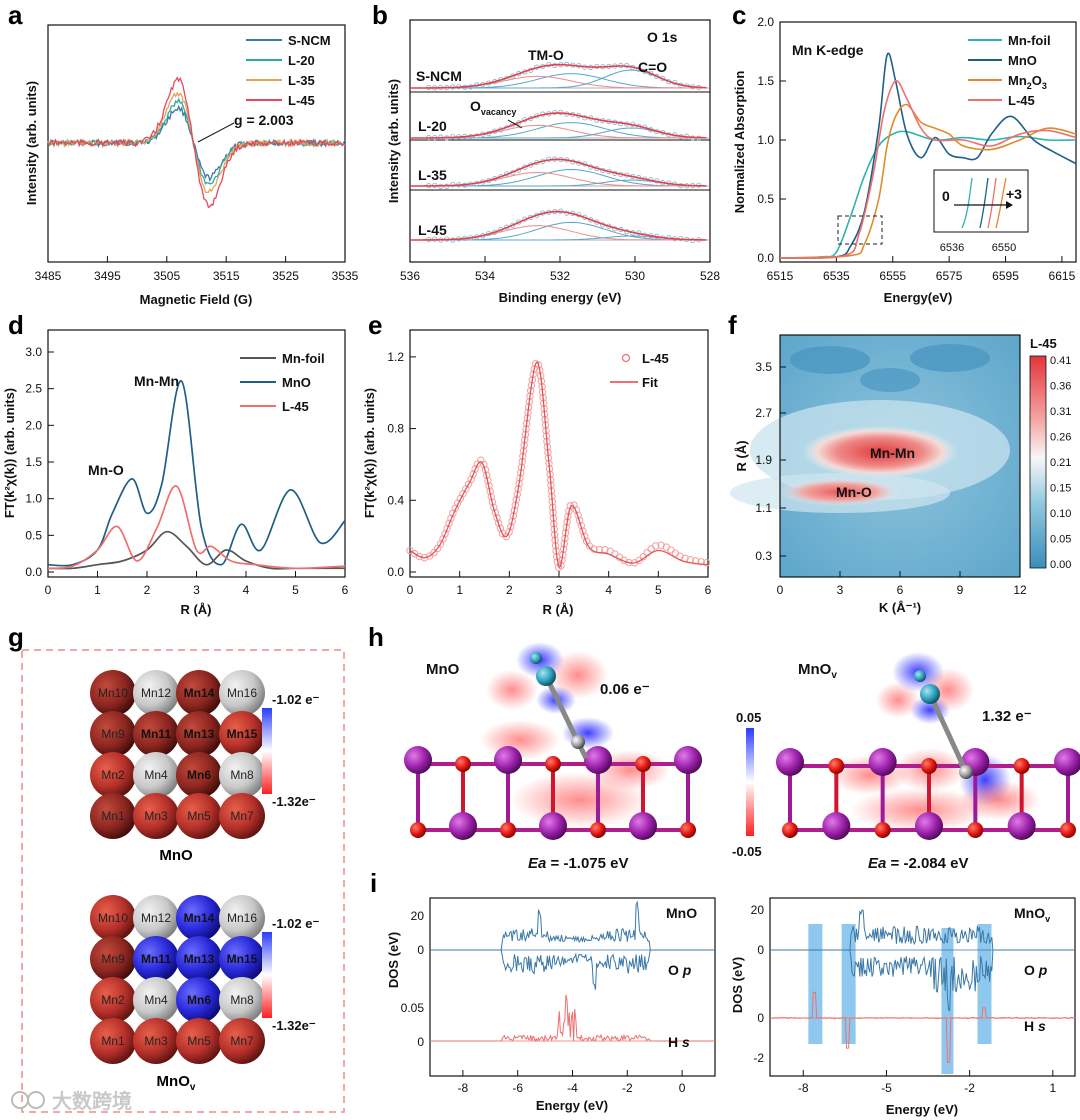 This screenshot has height=1120, width=1080. I want to click on dos-right-xtick-label: -8, so click(803, 1088).